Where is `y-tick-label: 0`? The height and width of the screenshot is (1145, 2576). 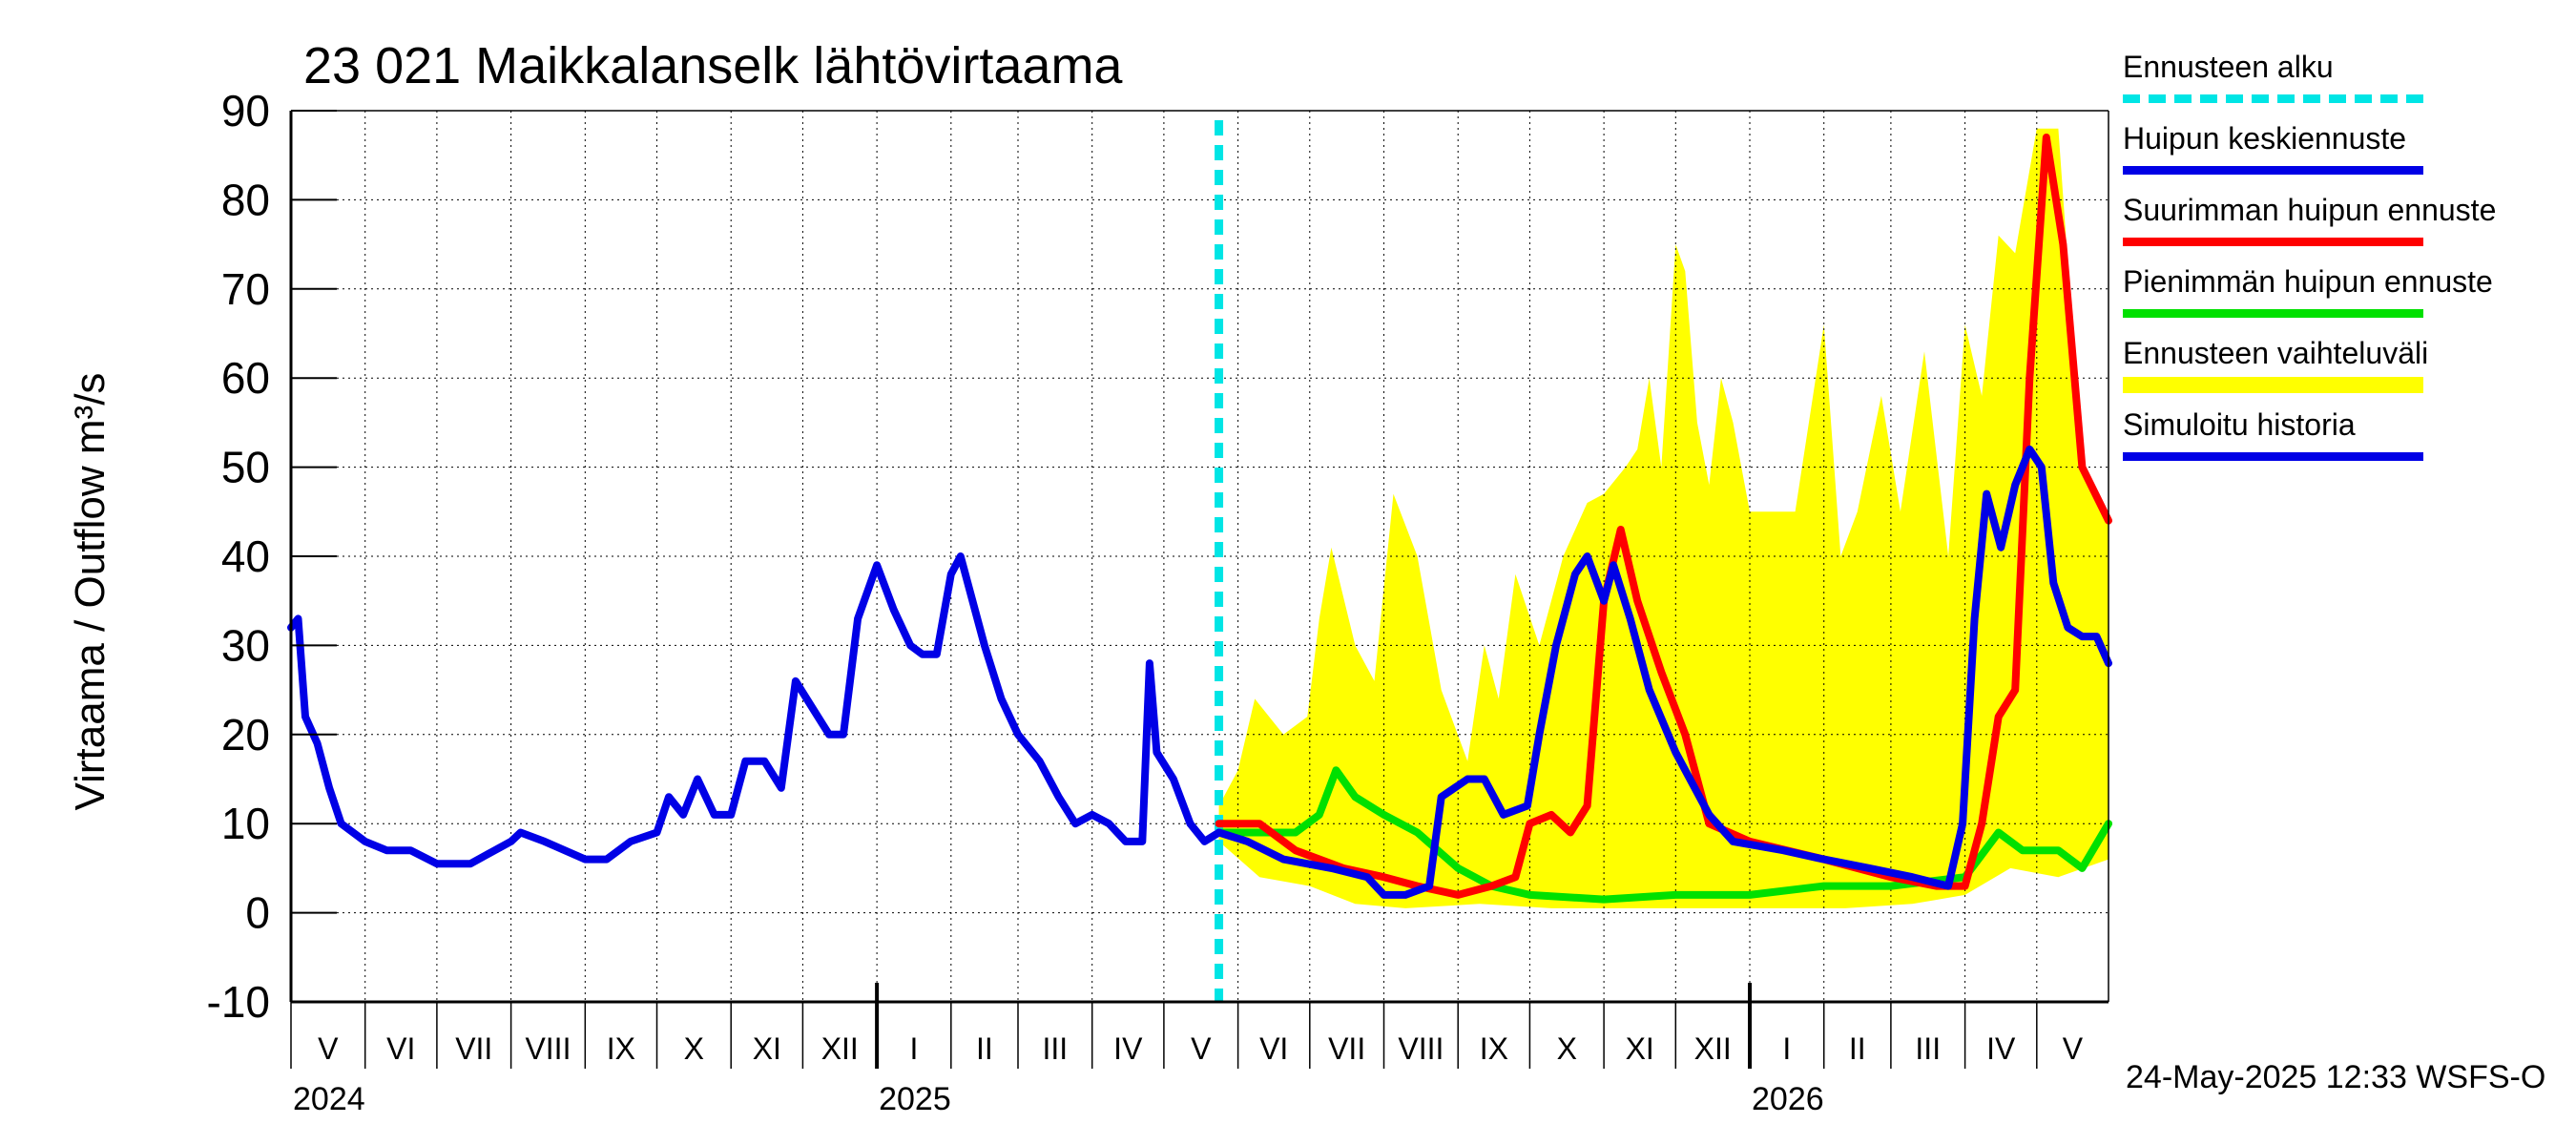 y-tick-label: 0 is located at coordinates (257, 913).